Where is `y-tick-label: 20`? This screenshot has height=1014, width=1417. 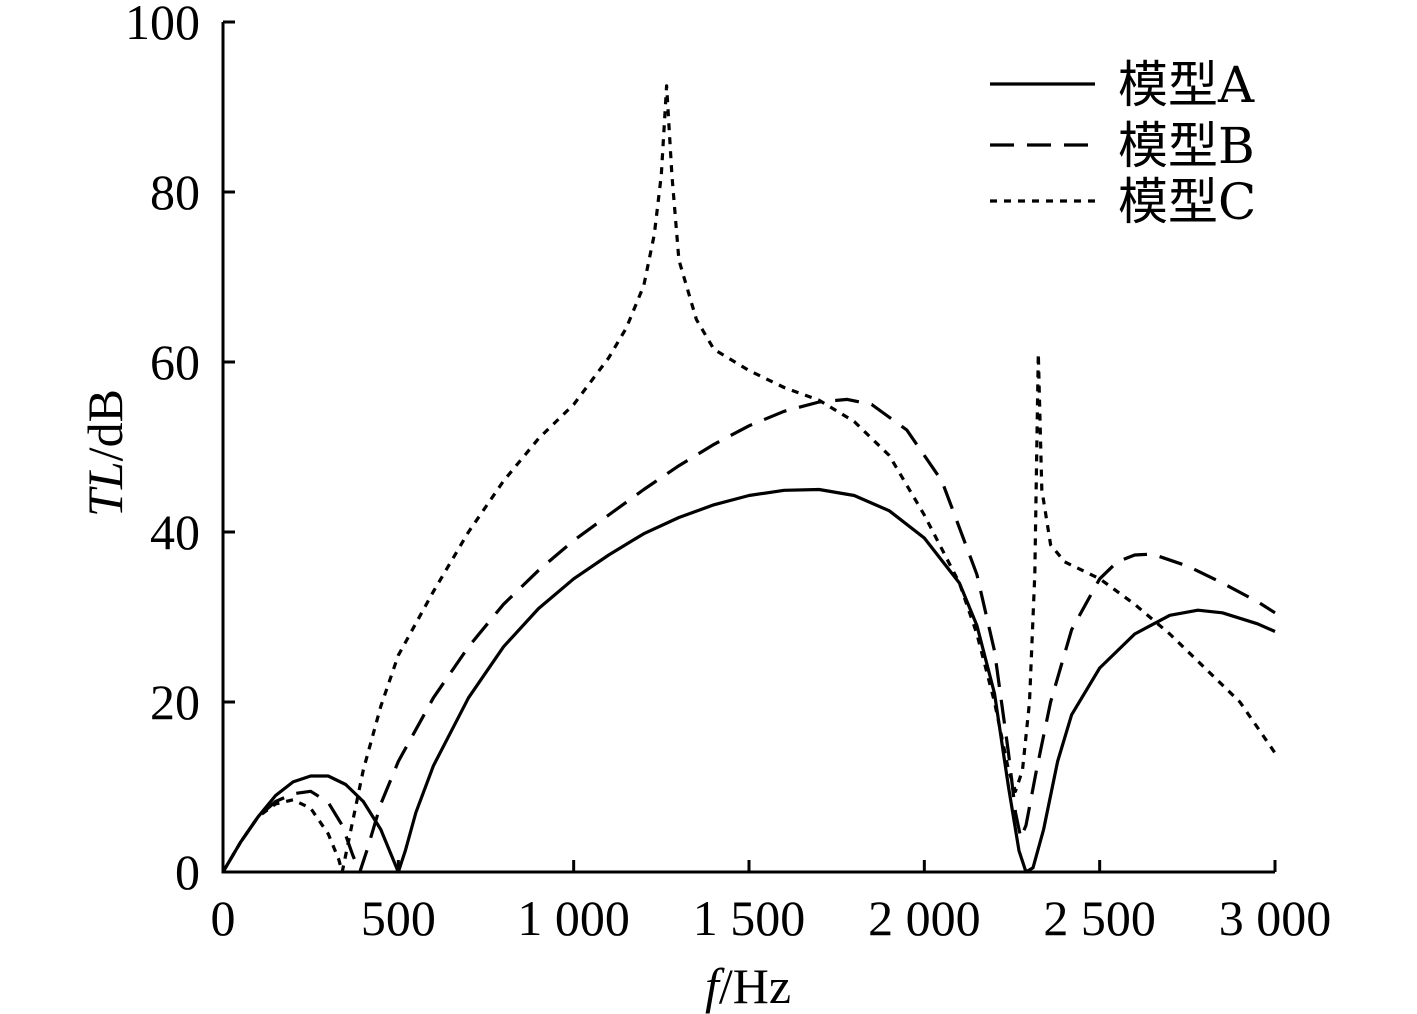
y-tick-label: 20 is located at coordinates (175, 702).